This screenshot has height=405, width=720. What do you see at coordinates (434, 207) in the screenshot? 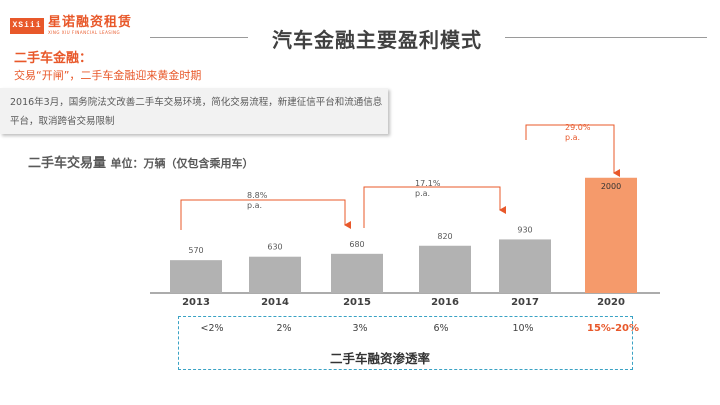
I see `growth-arrow-2015-2017` at bounding box center [434, 207].